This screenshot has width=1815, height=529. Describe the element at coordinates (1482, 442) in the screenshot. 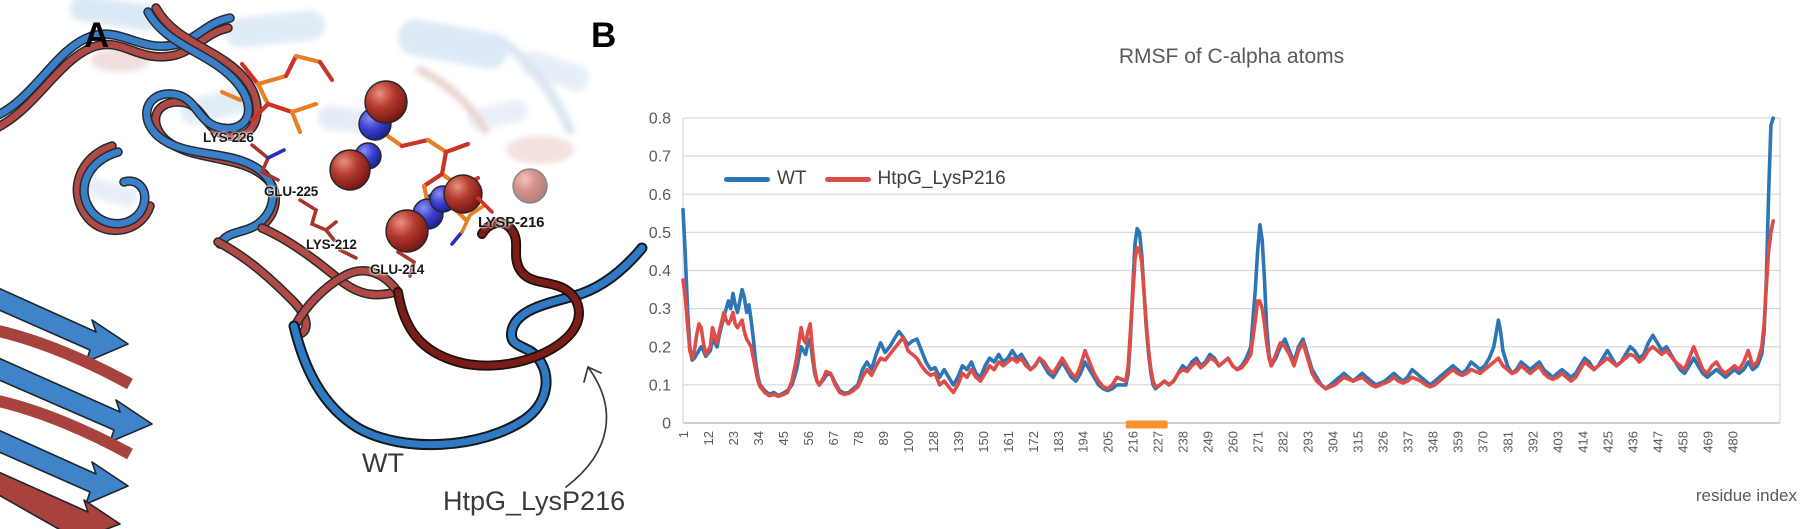

I see `x-tick-label: 370` at that location.